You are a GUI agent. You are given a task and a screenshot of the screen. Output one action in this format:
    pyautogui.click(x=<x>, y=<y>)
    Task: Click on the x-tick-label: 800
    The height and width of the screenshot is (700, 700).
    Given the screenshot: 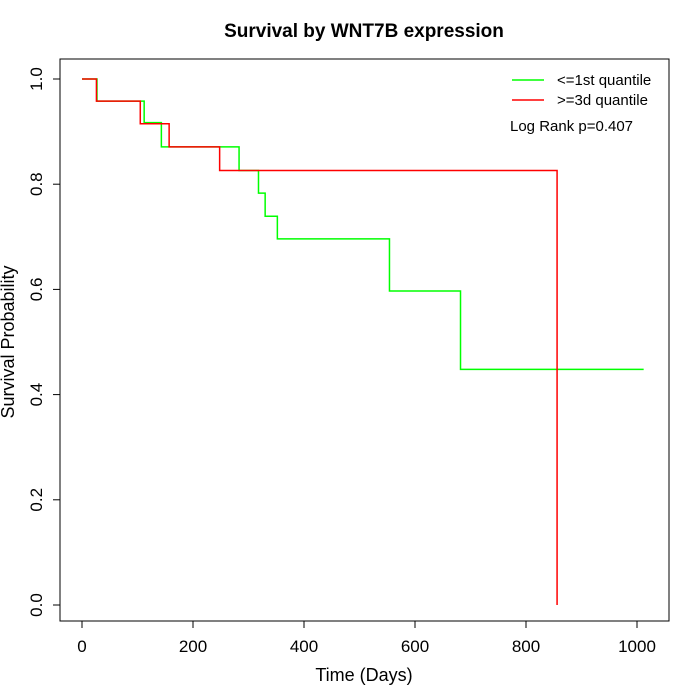 What is the action you would take?
    pyautogui.click(x=526, y=646)
    